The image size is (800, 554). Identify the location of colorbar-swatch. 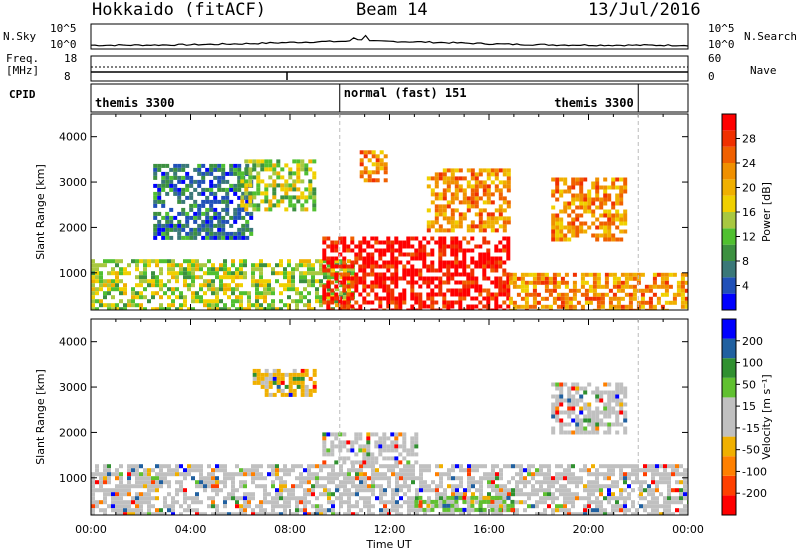
(729, 236).